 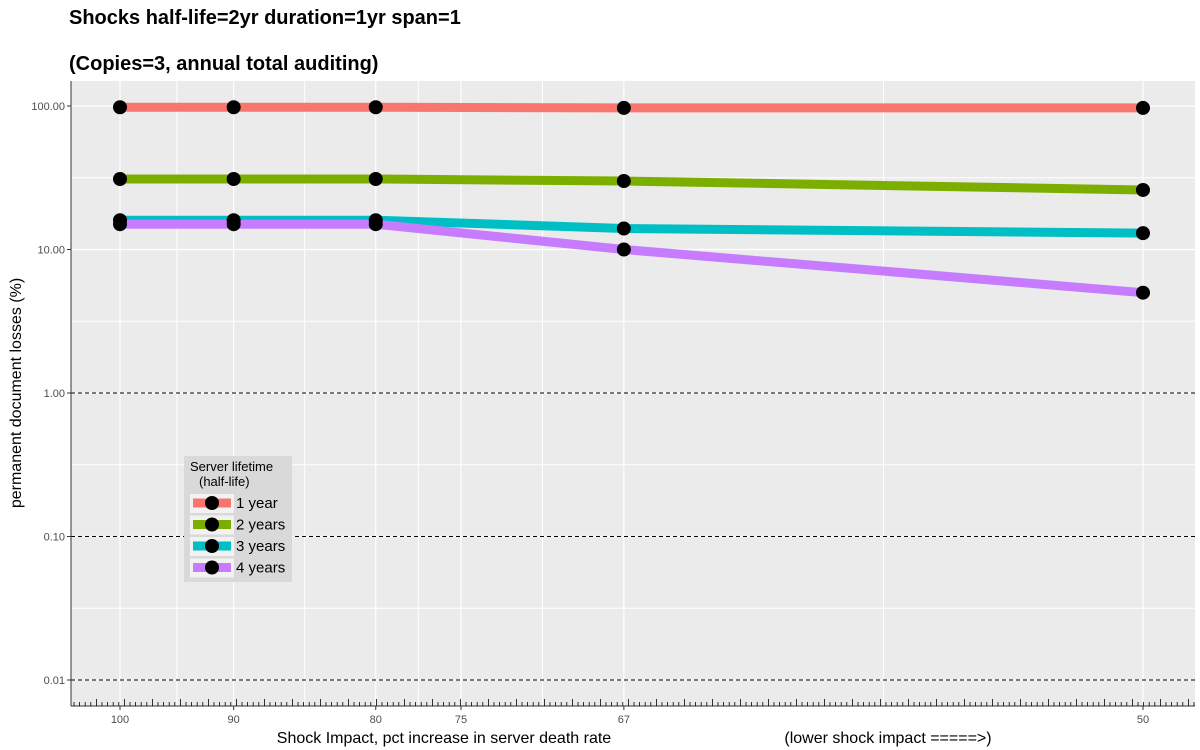 I want to click on legend-subtitle: (half-life), so click(x=224, y=481).